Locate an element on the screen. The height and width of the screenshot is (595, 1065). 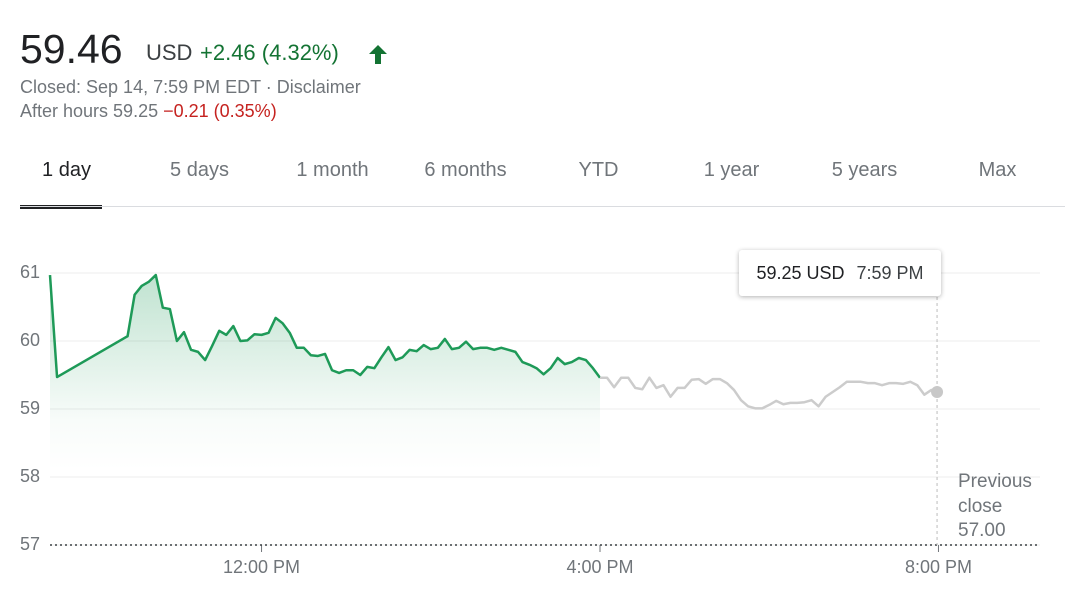
tooltip: 59.25 USD 7:59 PM is located at coordinates (840, 273).